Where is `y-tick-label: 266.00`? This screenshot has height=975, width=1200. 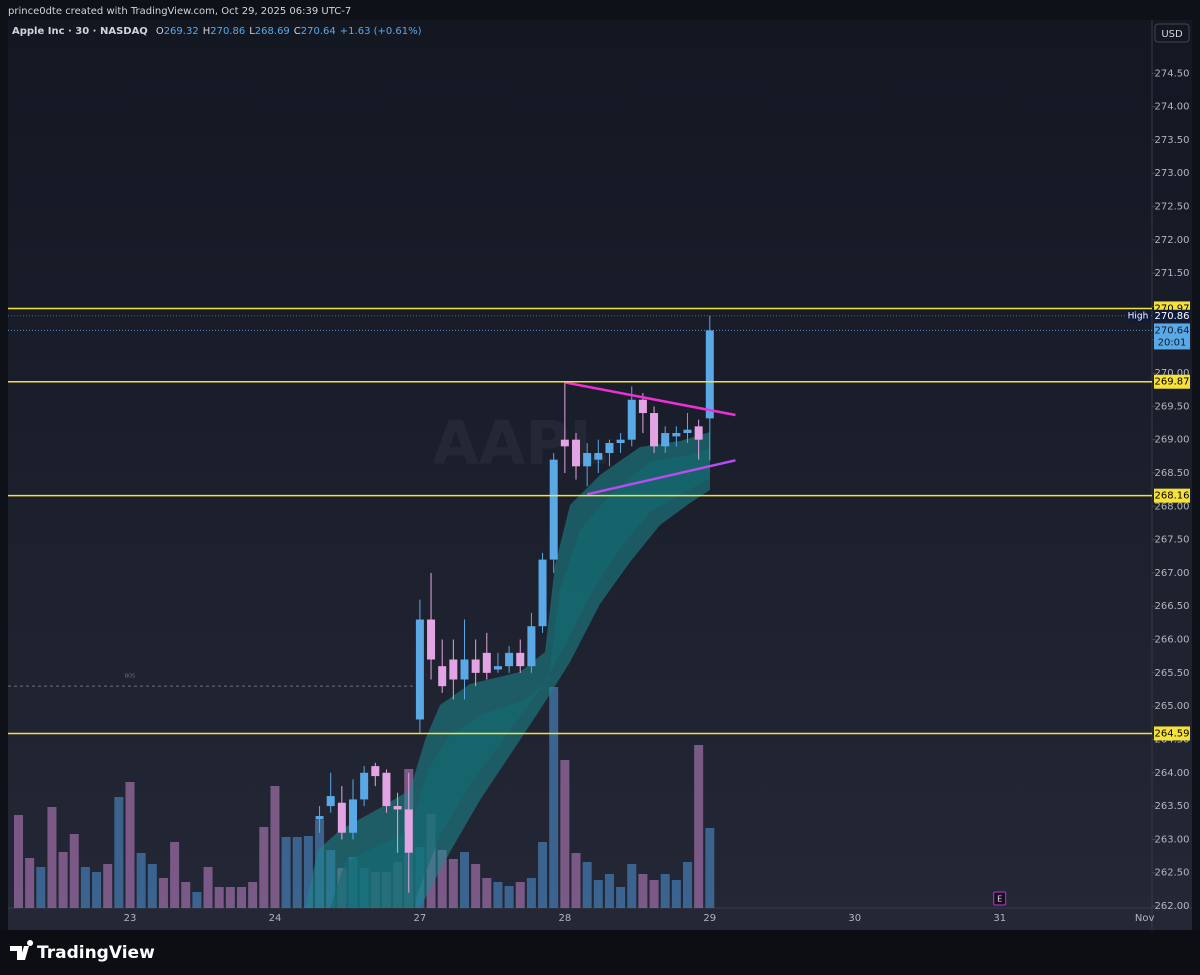
y-tick-label: 266.00 is located at coordinates (1172, 640).